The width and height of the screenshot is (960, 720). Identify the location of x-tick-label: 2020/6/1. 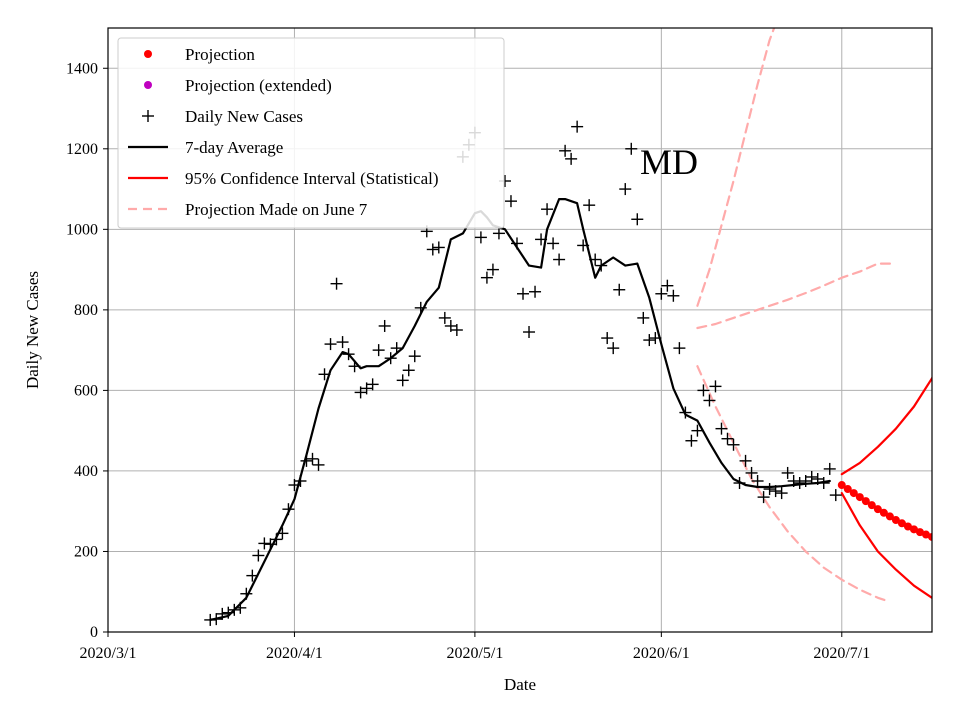
(661, 653).